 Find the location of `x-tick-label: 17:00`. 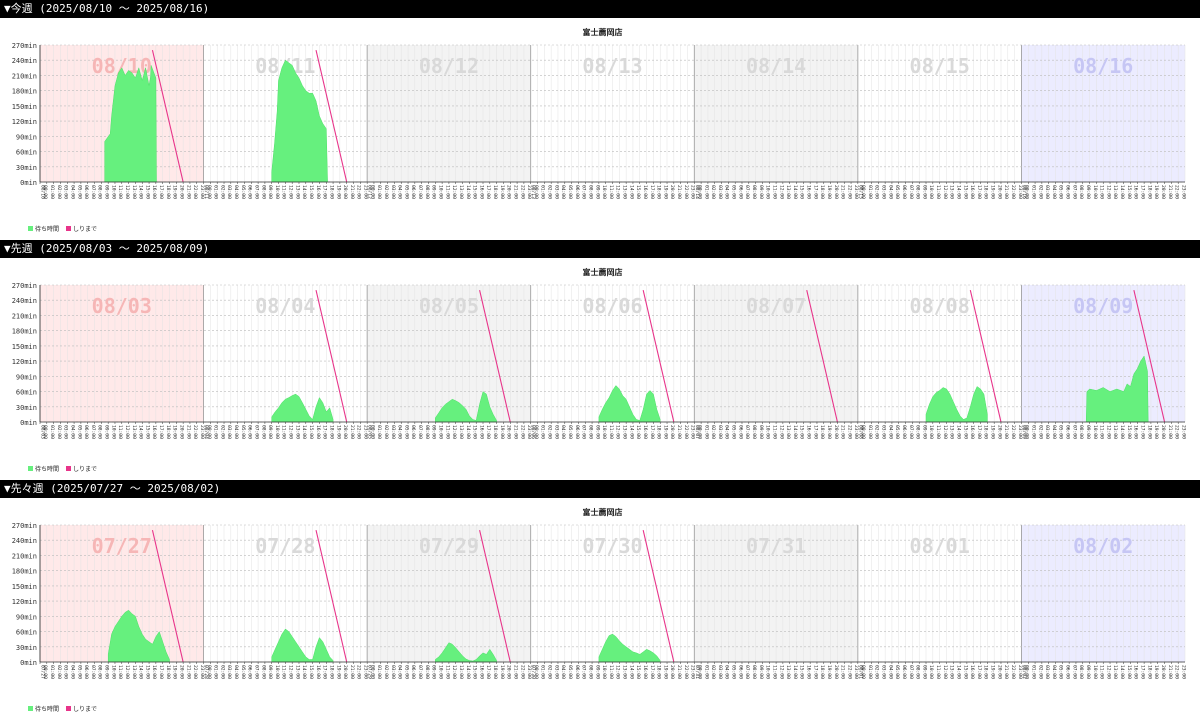

x-tick-label: 17:00 is located at coordinates (979, 672).